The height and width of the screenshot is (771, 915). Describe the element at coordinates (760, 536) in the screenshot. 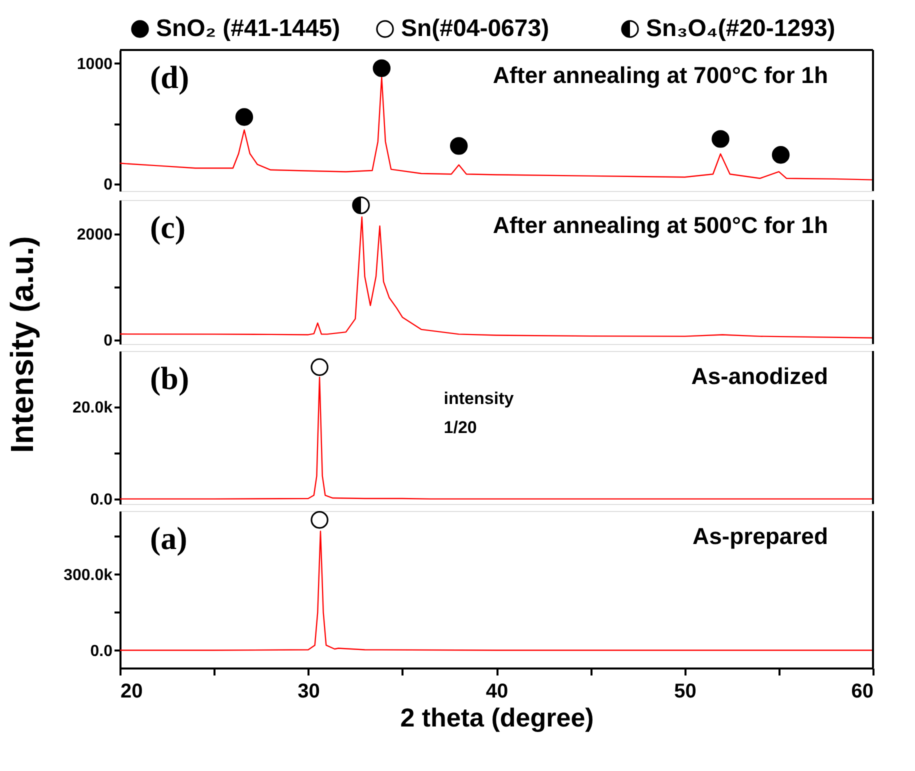

I see `annotation: As-prepared` at that location.